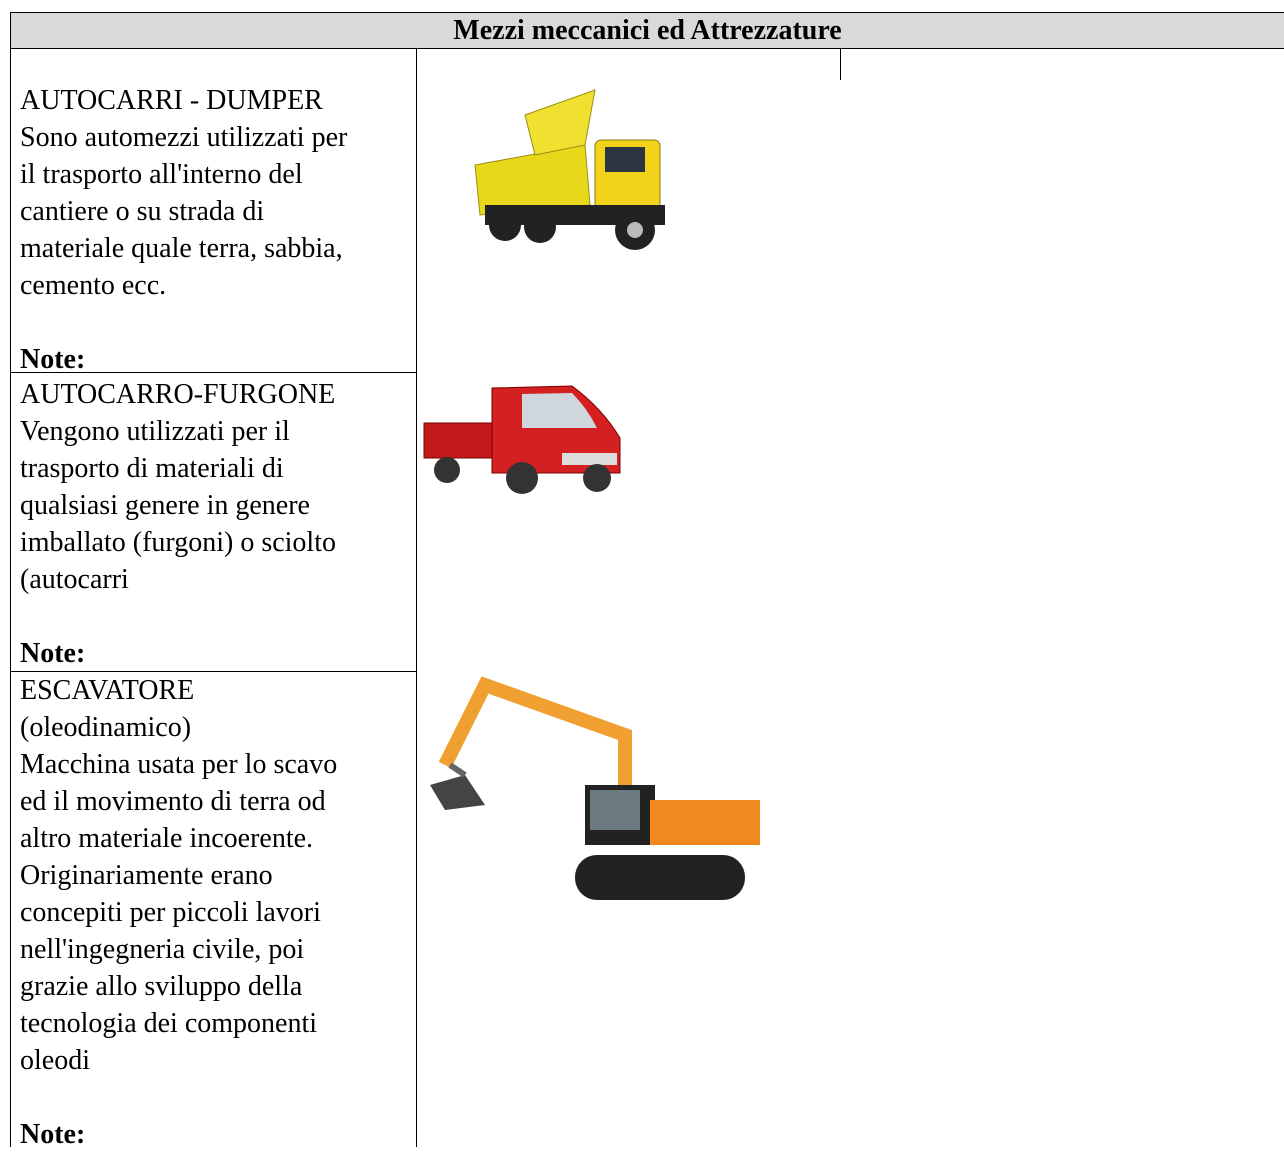 This screenshot has width=1284, height=1153. Describe the element at coordinates (152, 468) in the screenshot. I see `description-line: trasporto di materiali di` at that location.